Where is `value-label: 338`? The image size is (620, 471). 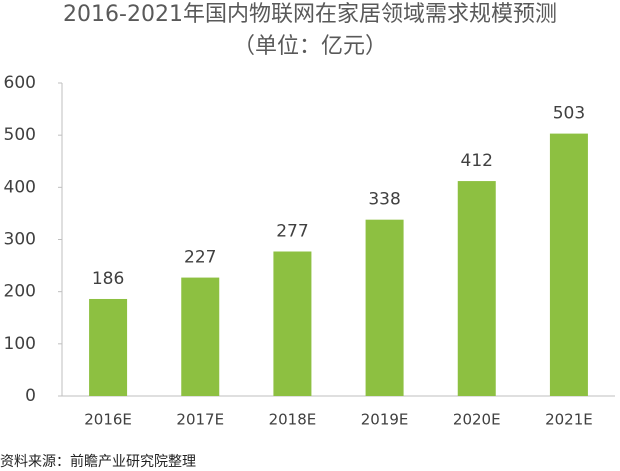
value-label: 338 is located at coordinates (384, 200).